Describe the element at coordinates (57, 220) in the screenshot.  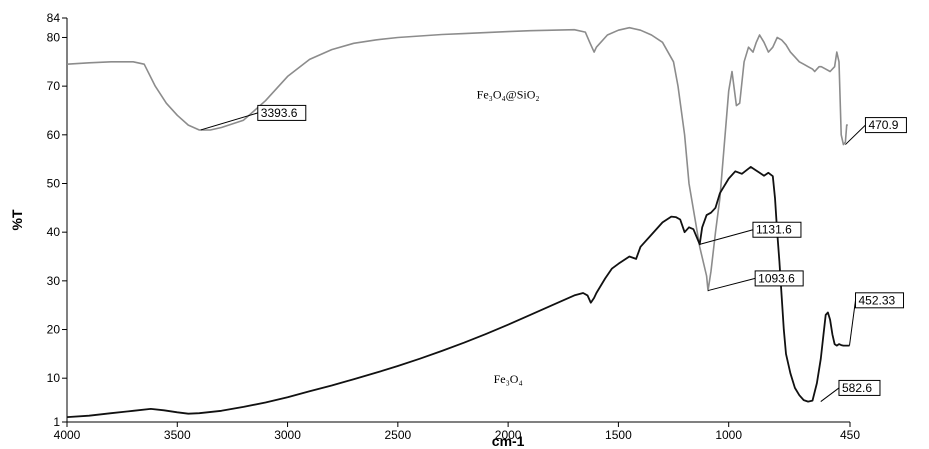
I see `y-ticks: 1 10 20 30 40 50 60 70 80 84` at that location.